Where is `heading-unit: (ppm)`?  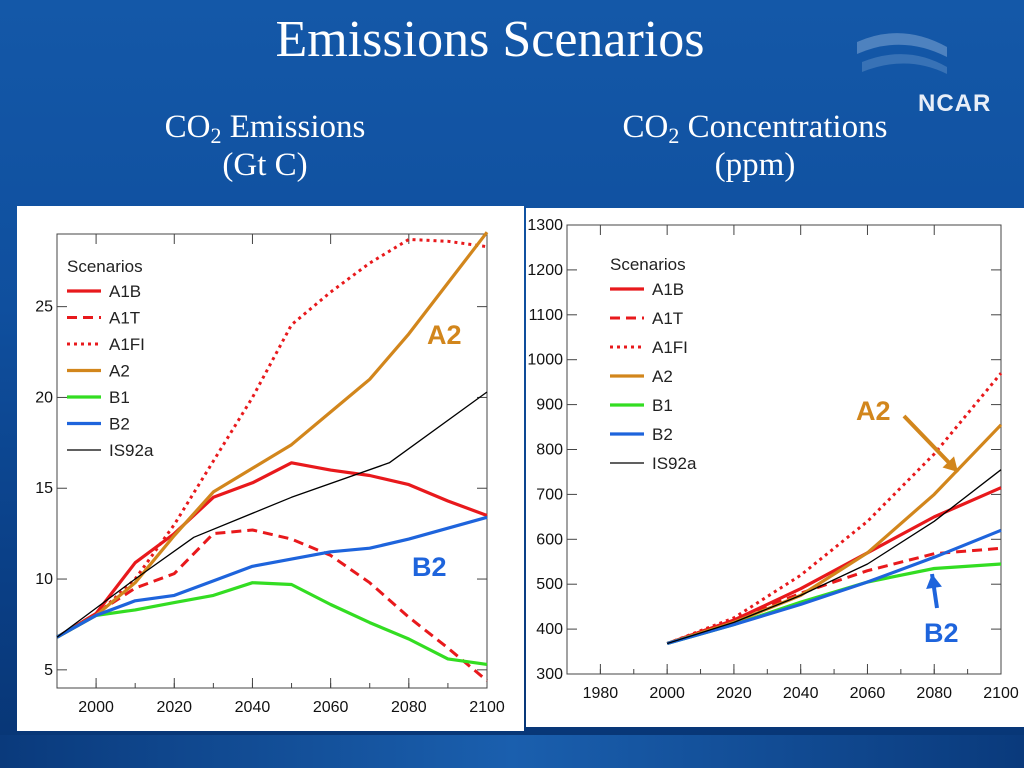 heading-unit: (ppm) is located at coordinates (755, 165).